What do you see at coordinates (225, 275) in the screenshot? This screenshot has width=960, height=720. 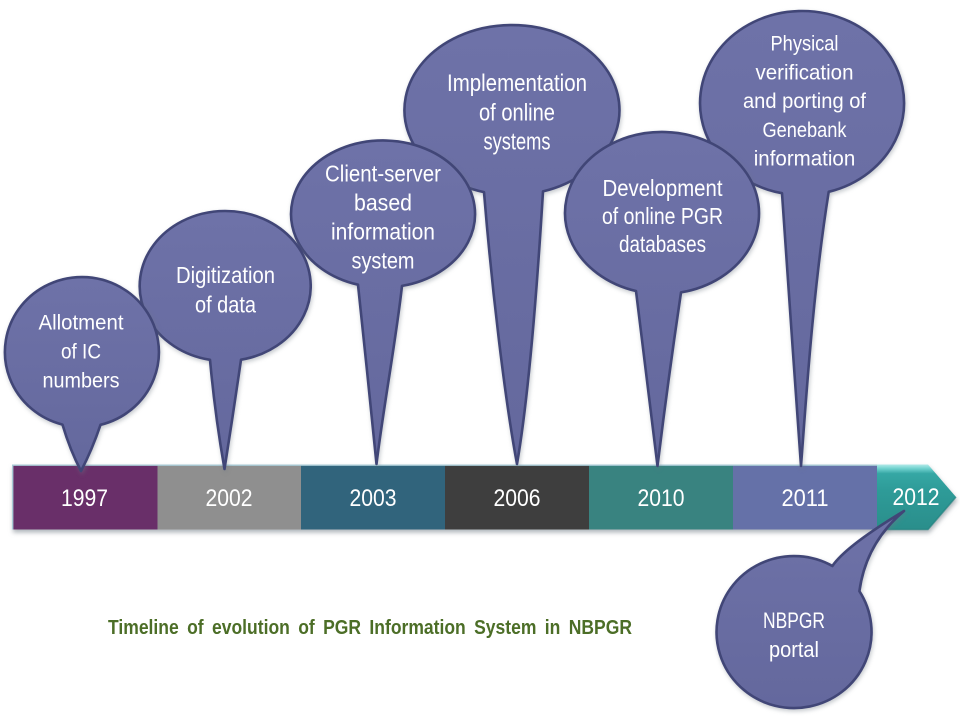 I see `svg-text: Digitization` at bounding box center [225, 275].